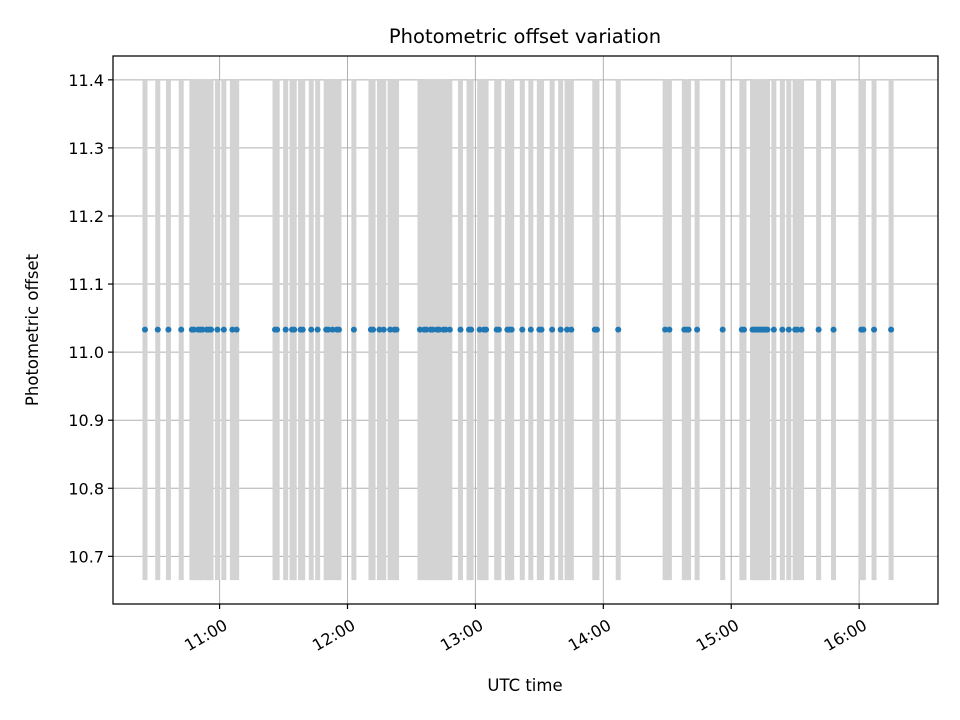 The width and height of the screenshot is (960, 720). Describe the element at coordinates (86, 488) in the screenshot. I see `y-tick-label: 10.8` at that location.